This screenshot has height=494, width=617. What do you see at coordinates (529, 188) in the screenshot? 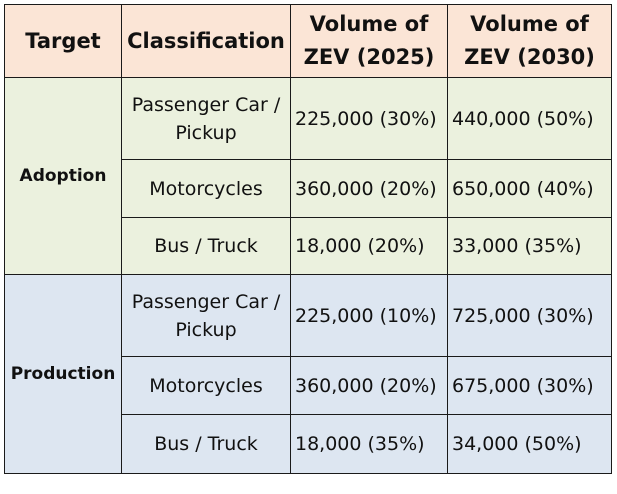
I see `zev-2030-cell: 650,000 (40%)` at bounding box center [529, 188].